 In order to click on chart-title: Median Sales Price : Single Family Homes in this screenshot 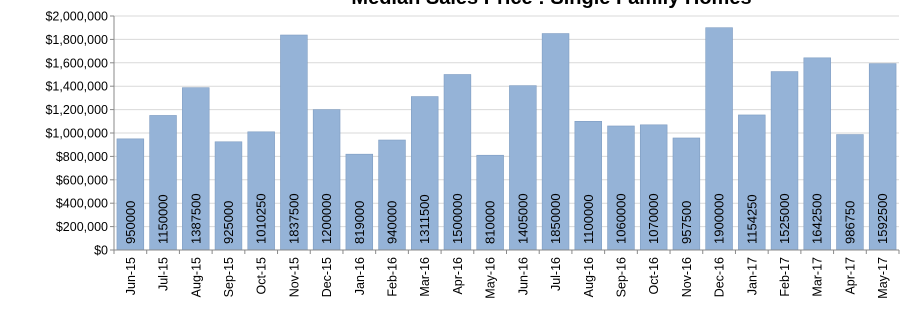, I will do `click(551, 4)`.